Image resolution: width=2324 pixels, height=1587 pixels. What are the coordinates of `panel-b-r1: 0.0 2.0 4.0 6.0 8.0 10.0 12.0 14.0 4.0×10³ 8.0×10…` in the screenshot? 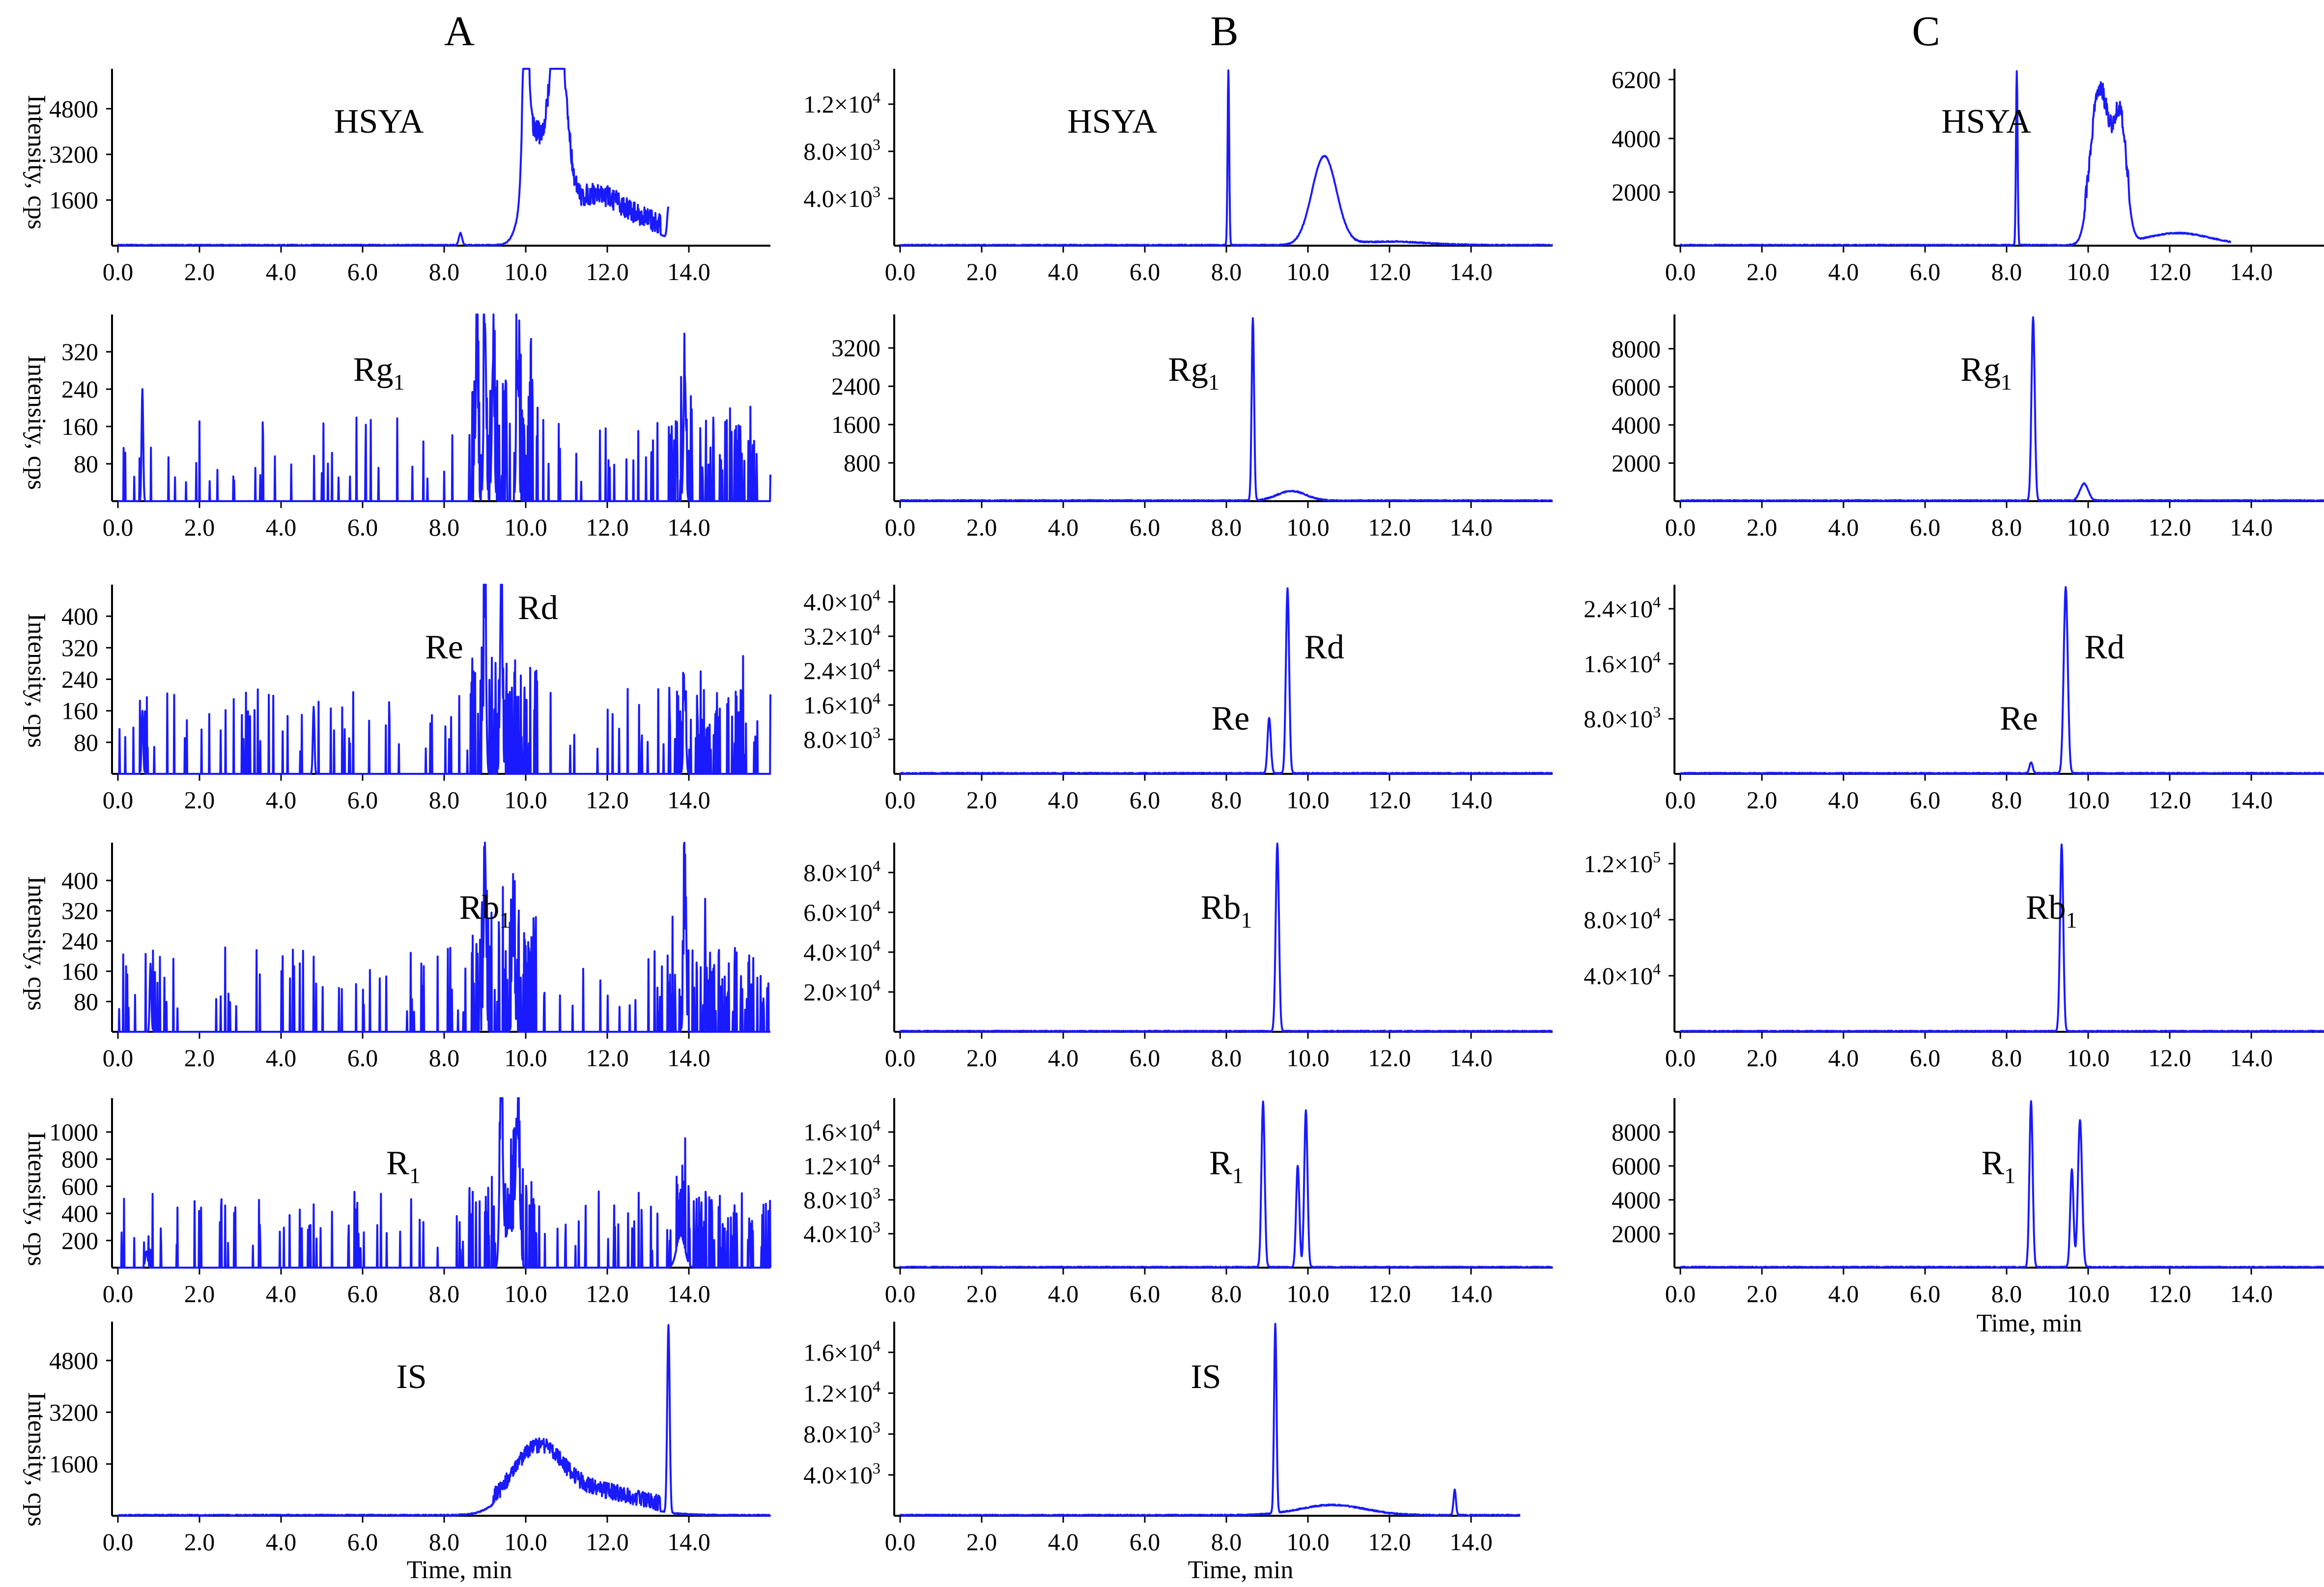 It's located at (1178, 1202).